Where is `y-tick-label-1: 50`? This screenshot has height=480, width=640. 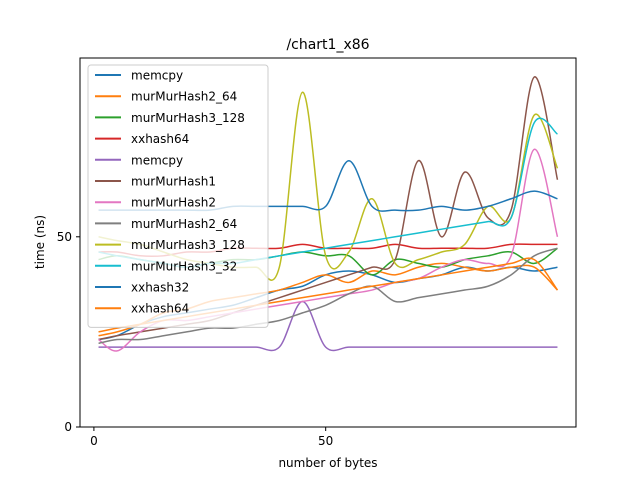 y-tick-label-1: 50 is located at coordinates (64, 237).